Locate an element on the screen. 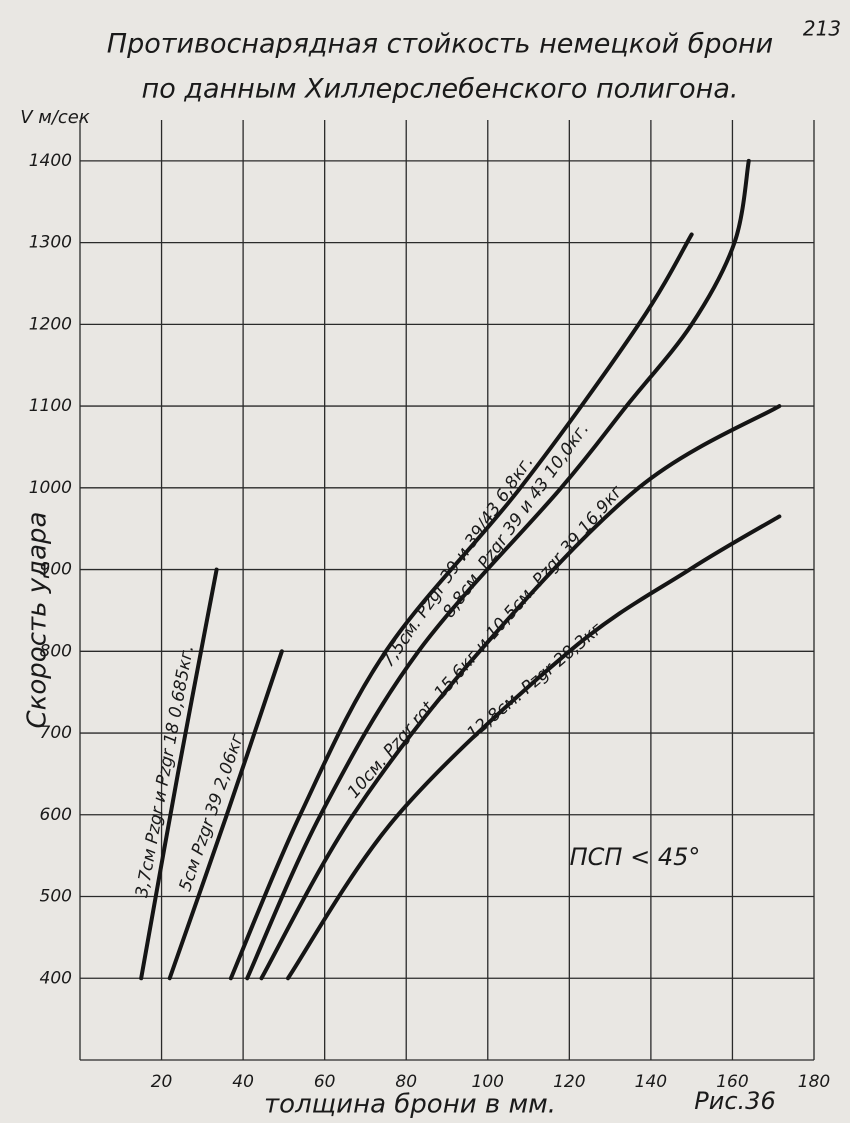 This screenshot has width=850, height=1123. figure-label: Рис.36 is located at coordinates (734, 1101).